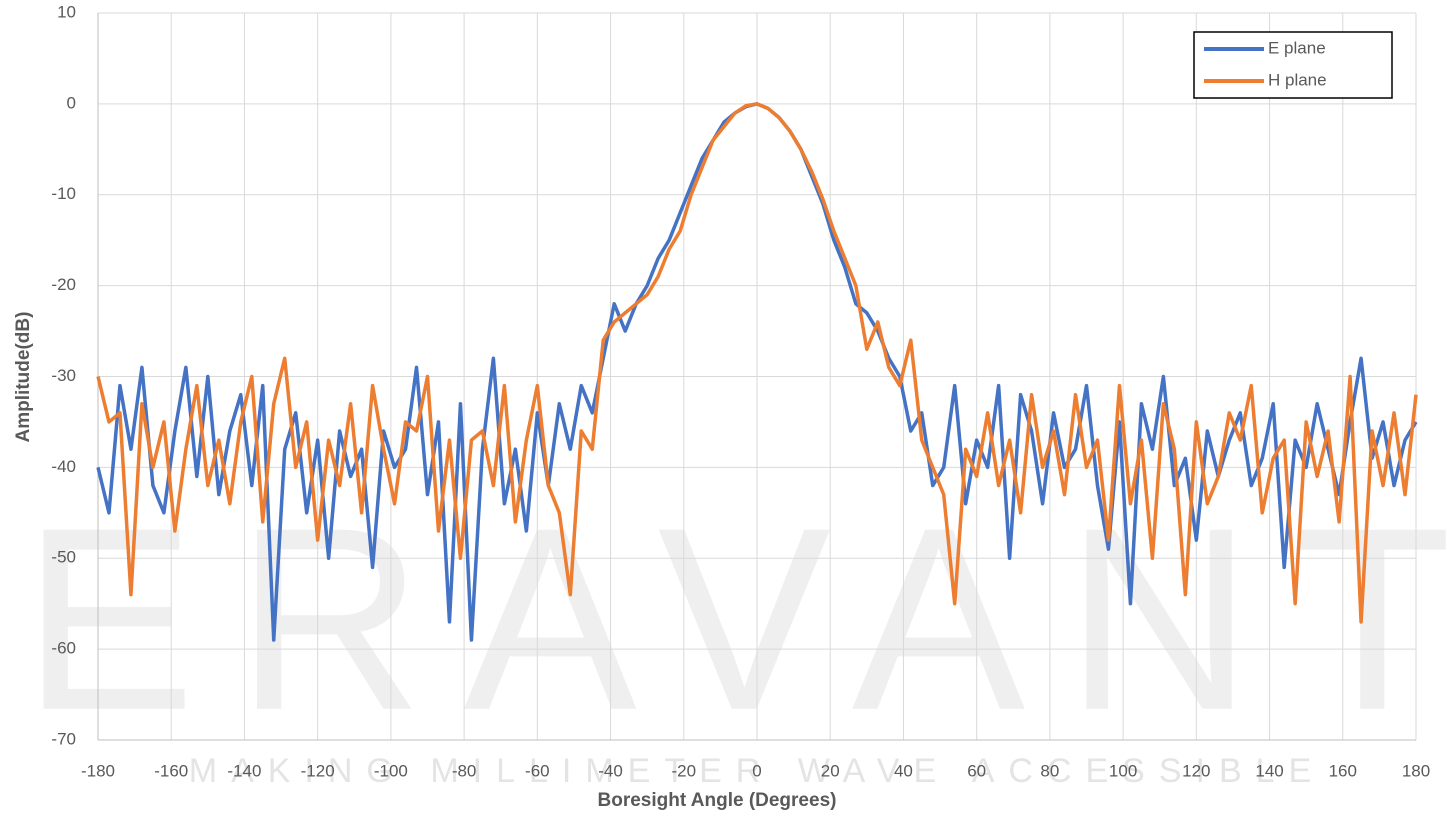 Image resolution: width=1454 pixels, height=823 pixels. What do you see at coordinates (63, 557) in the screenshot?
I see `y-tick-label: -50` at bounding box center [63, 557].